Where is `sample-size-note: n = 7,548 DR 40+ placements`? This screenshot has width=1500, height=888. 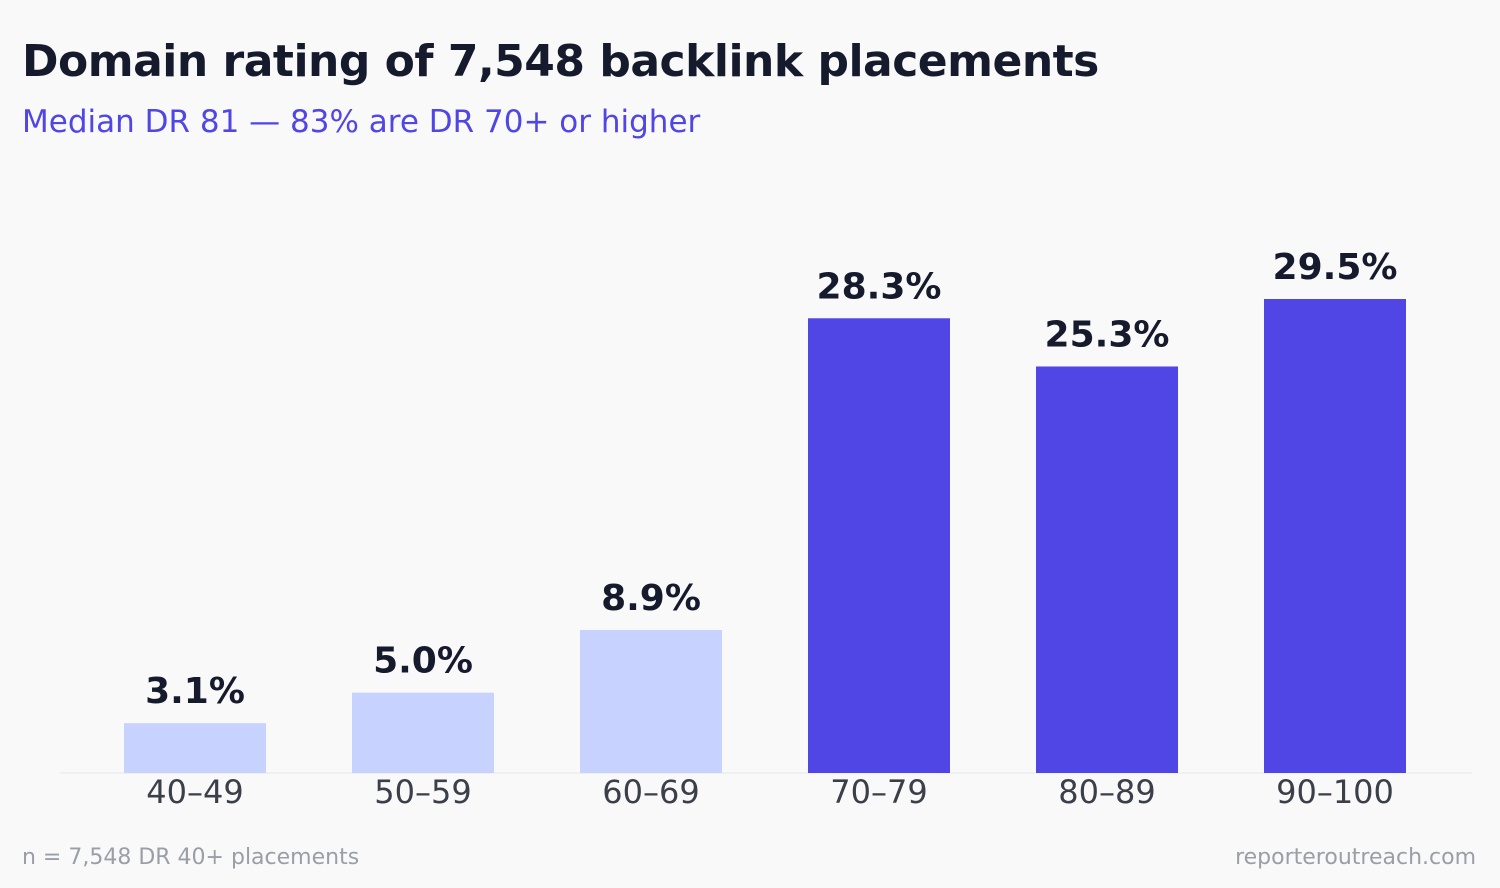
sample-size-note: n = 7,548 DR 40+ placements is located at coordinates (191, 857).